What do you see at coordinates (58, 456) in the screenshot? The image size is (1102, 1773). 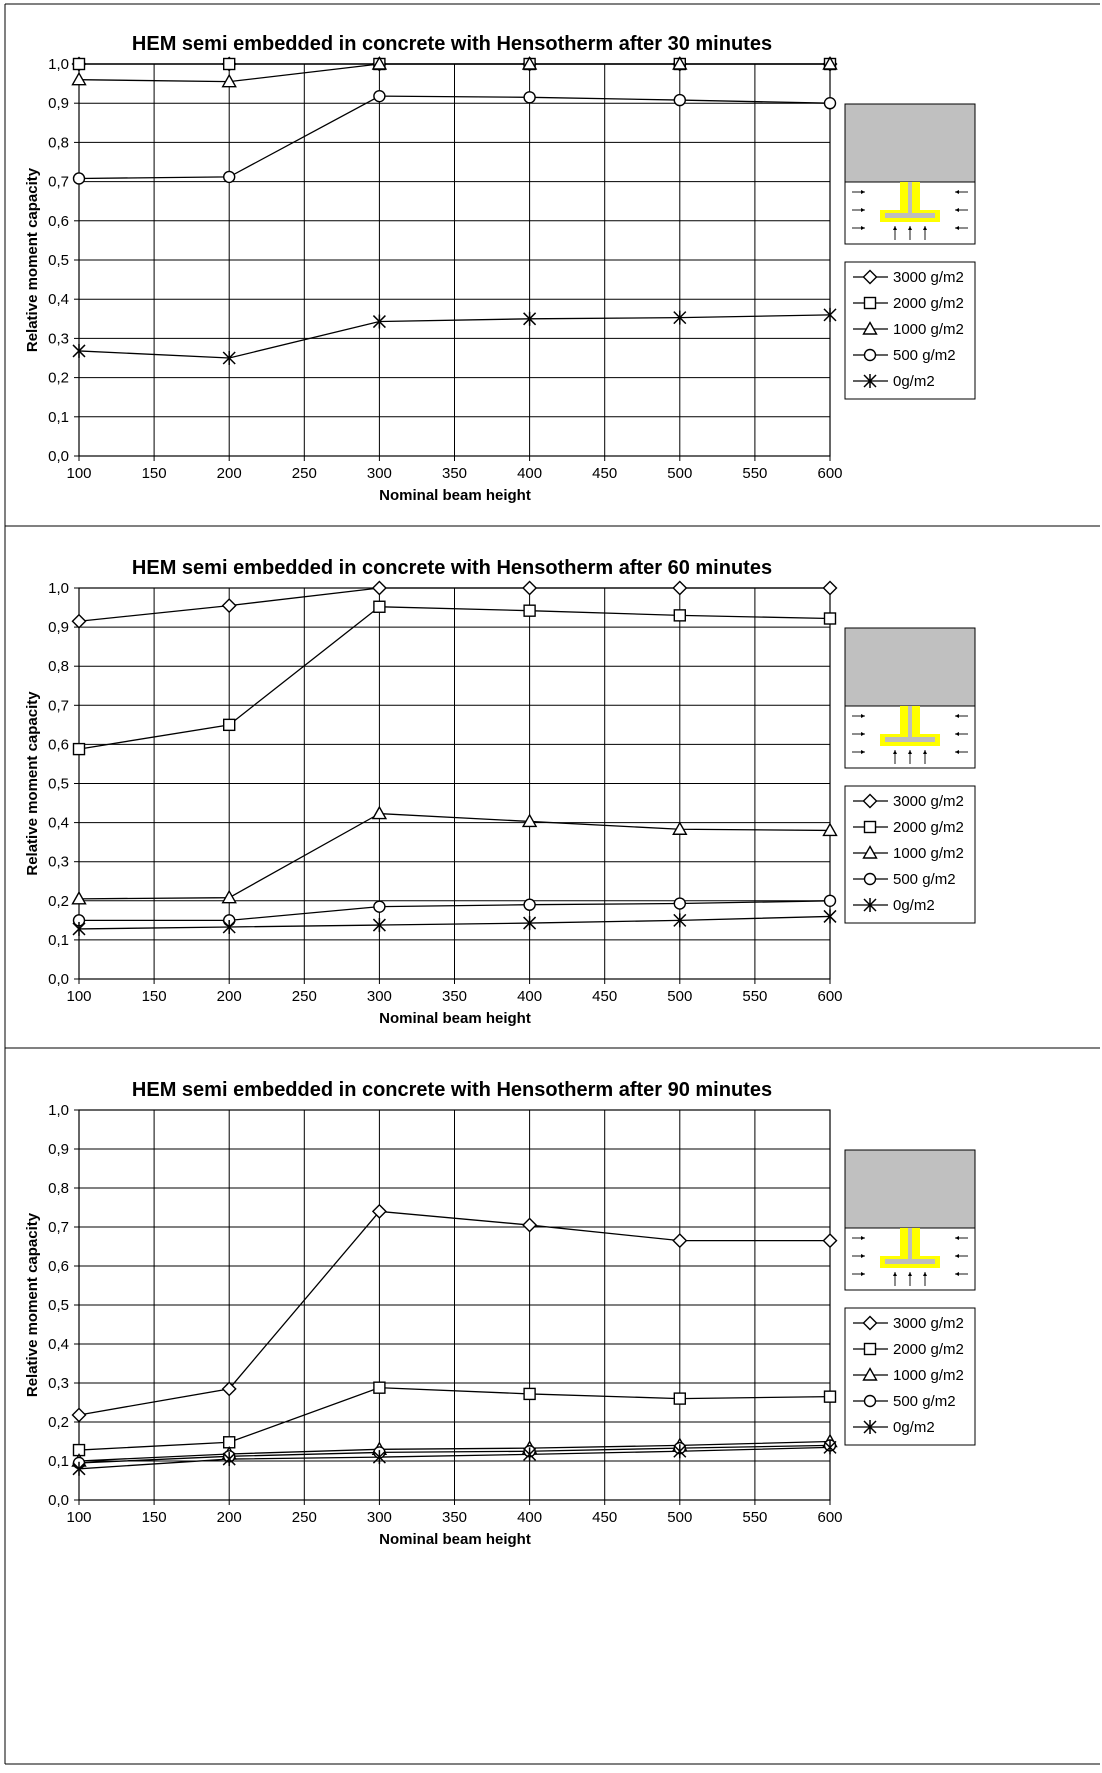 I see `y-tick-label: 0,0` at bounding box center [58, 456].